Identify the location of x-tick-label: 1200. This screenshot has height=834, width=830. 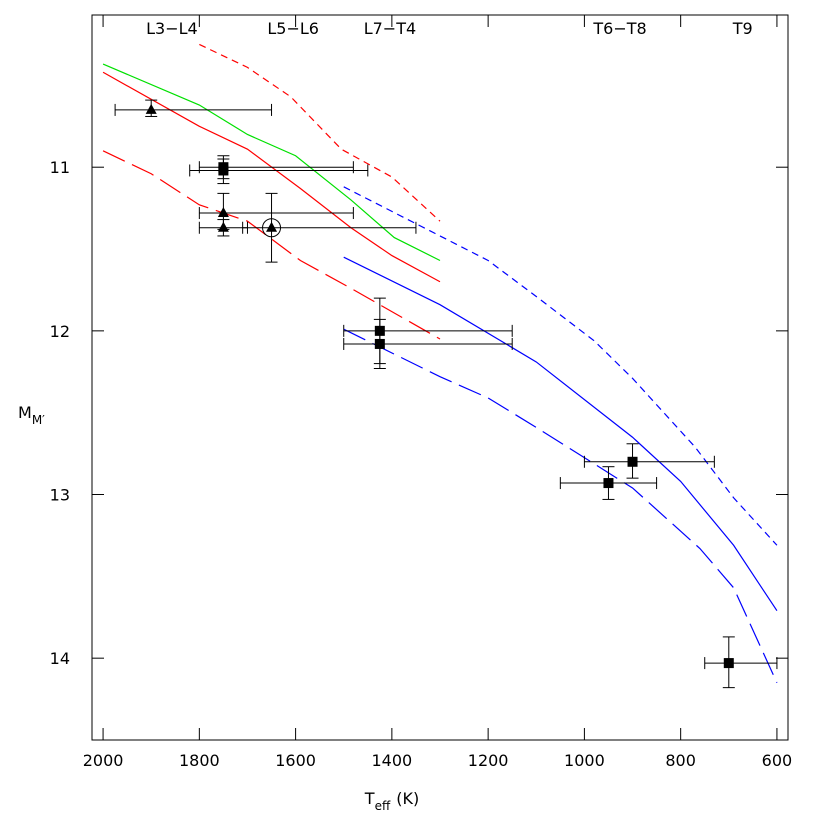
(488, 760).